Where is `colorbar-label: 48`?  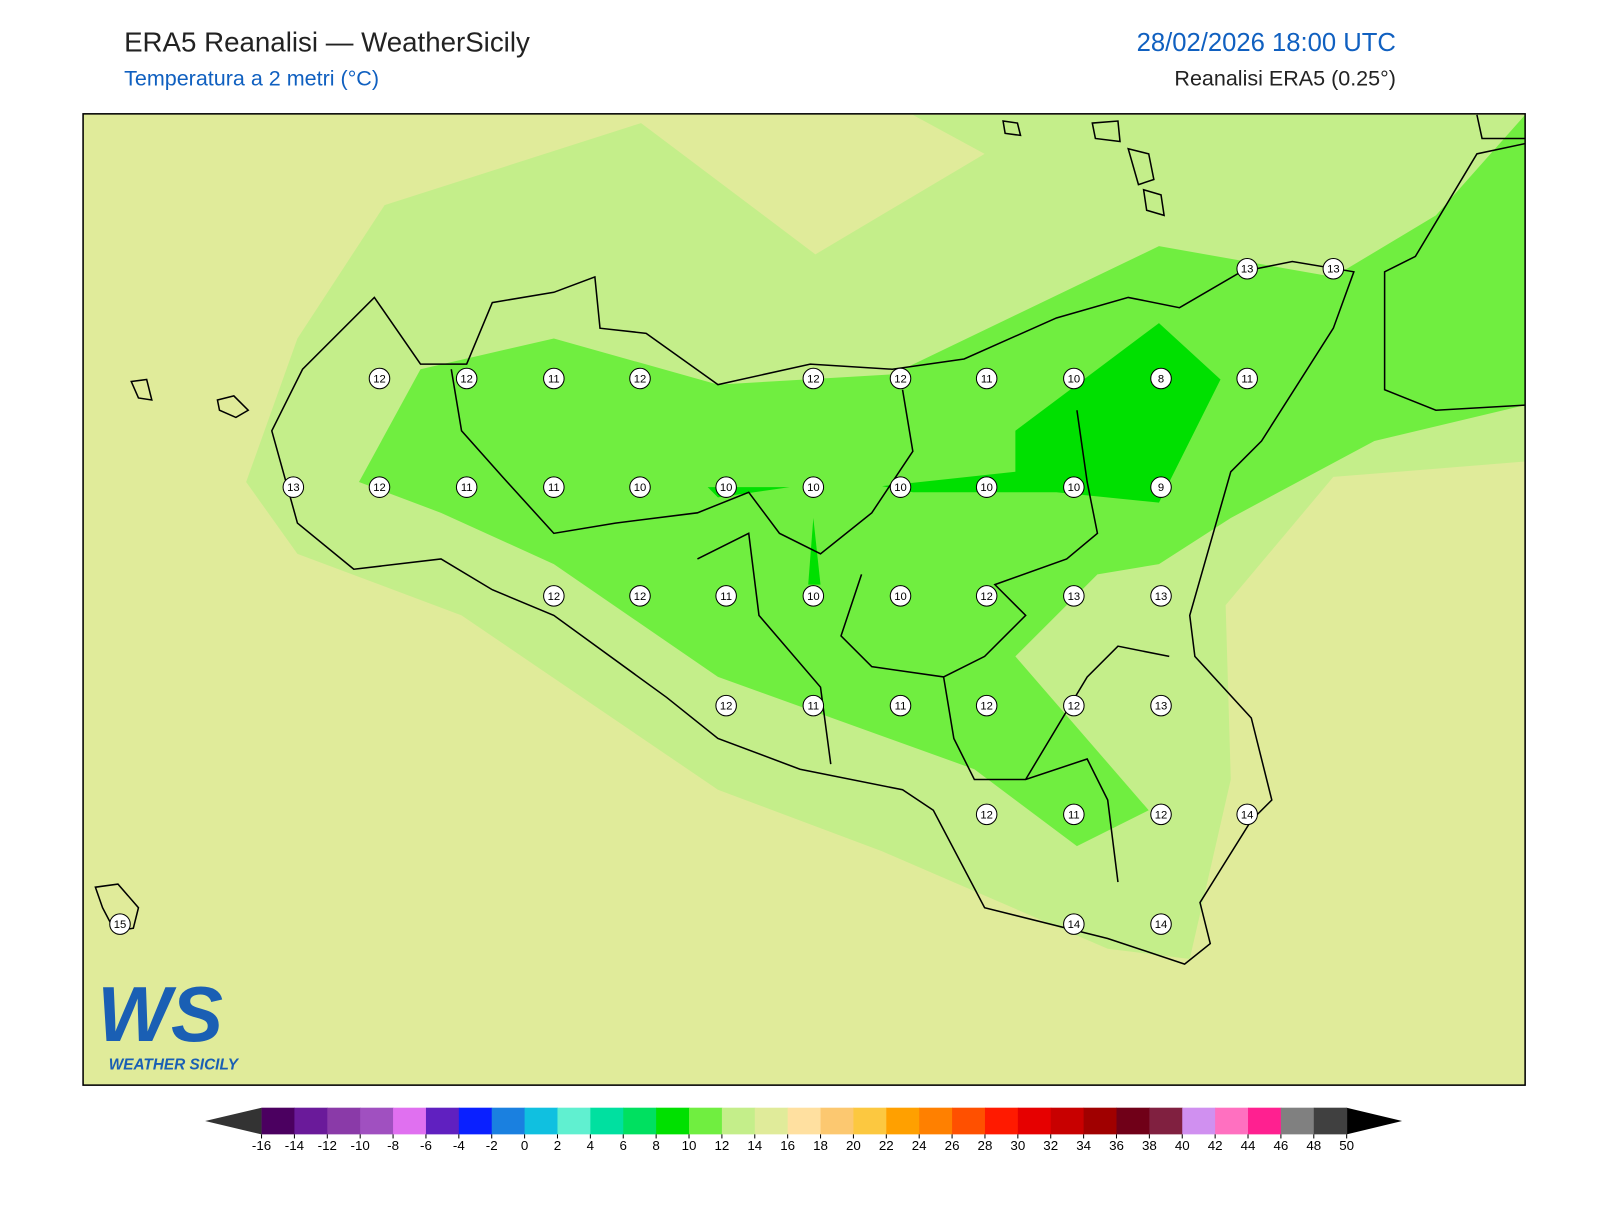 colorbar-label: 48 is located at coordinates (1313, 1145).